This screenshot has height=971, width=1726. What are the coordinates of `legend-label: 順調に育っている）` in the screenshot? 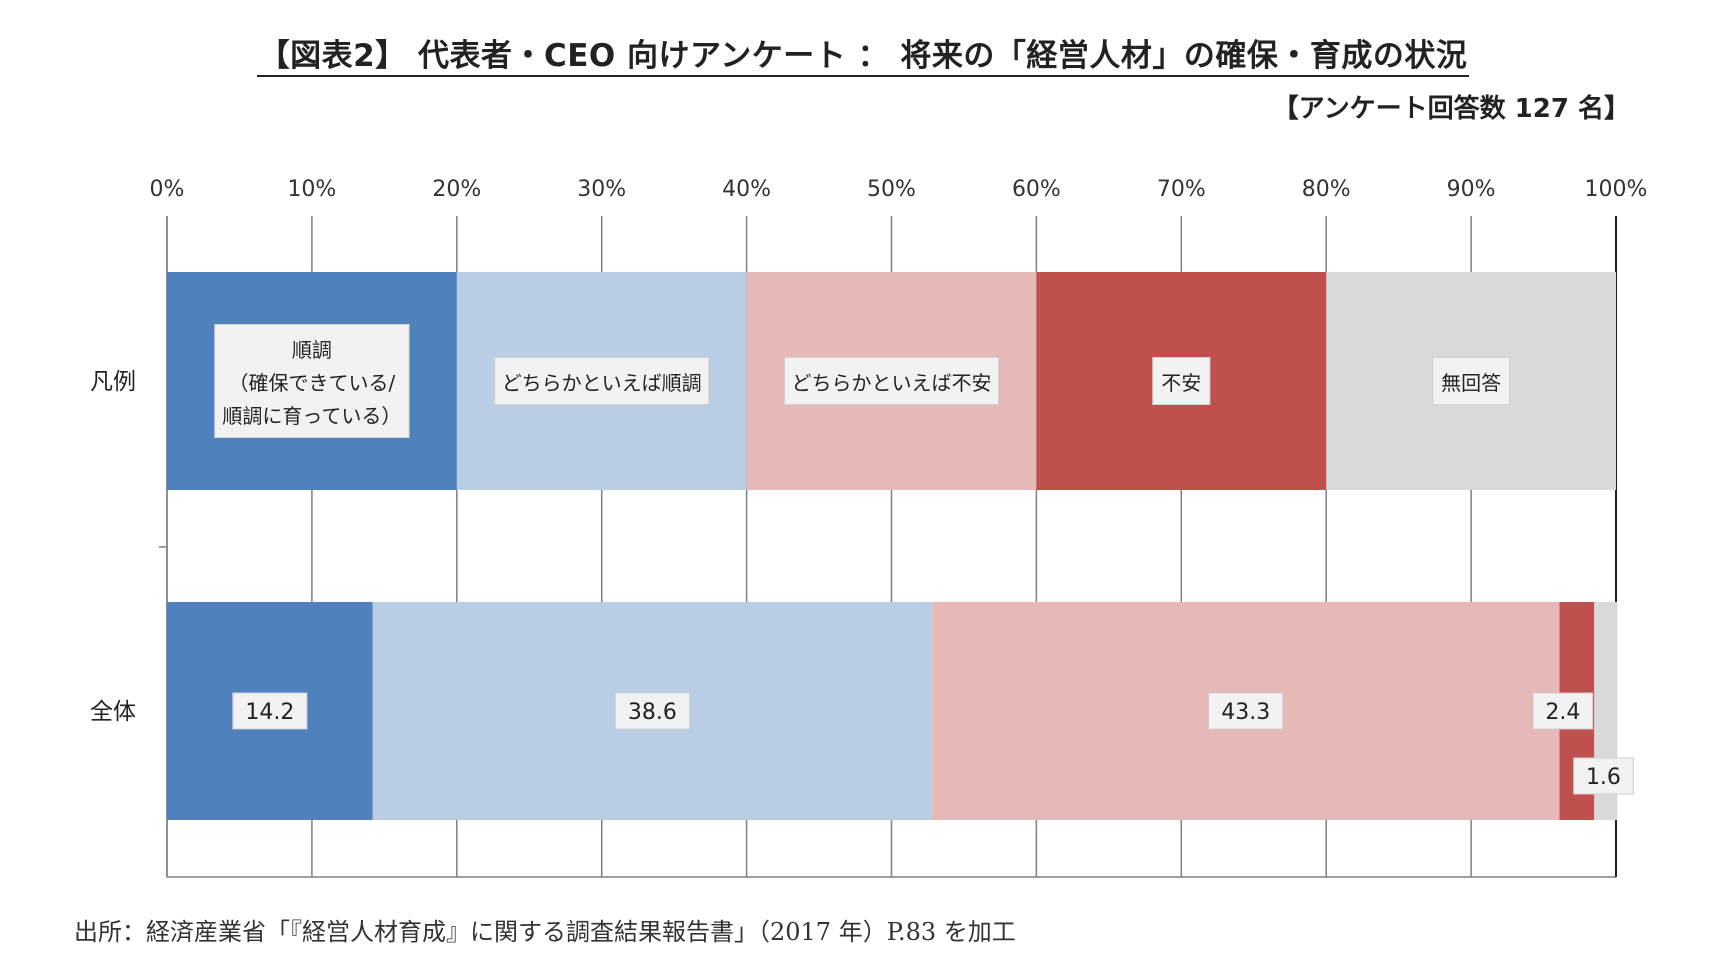 It's located at (311, 416).